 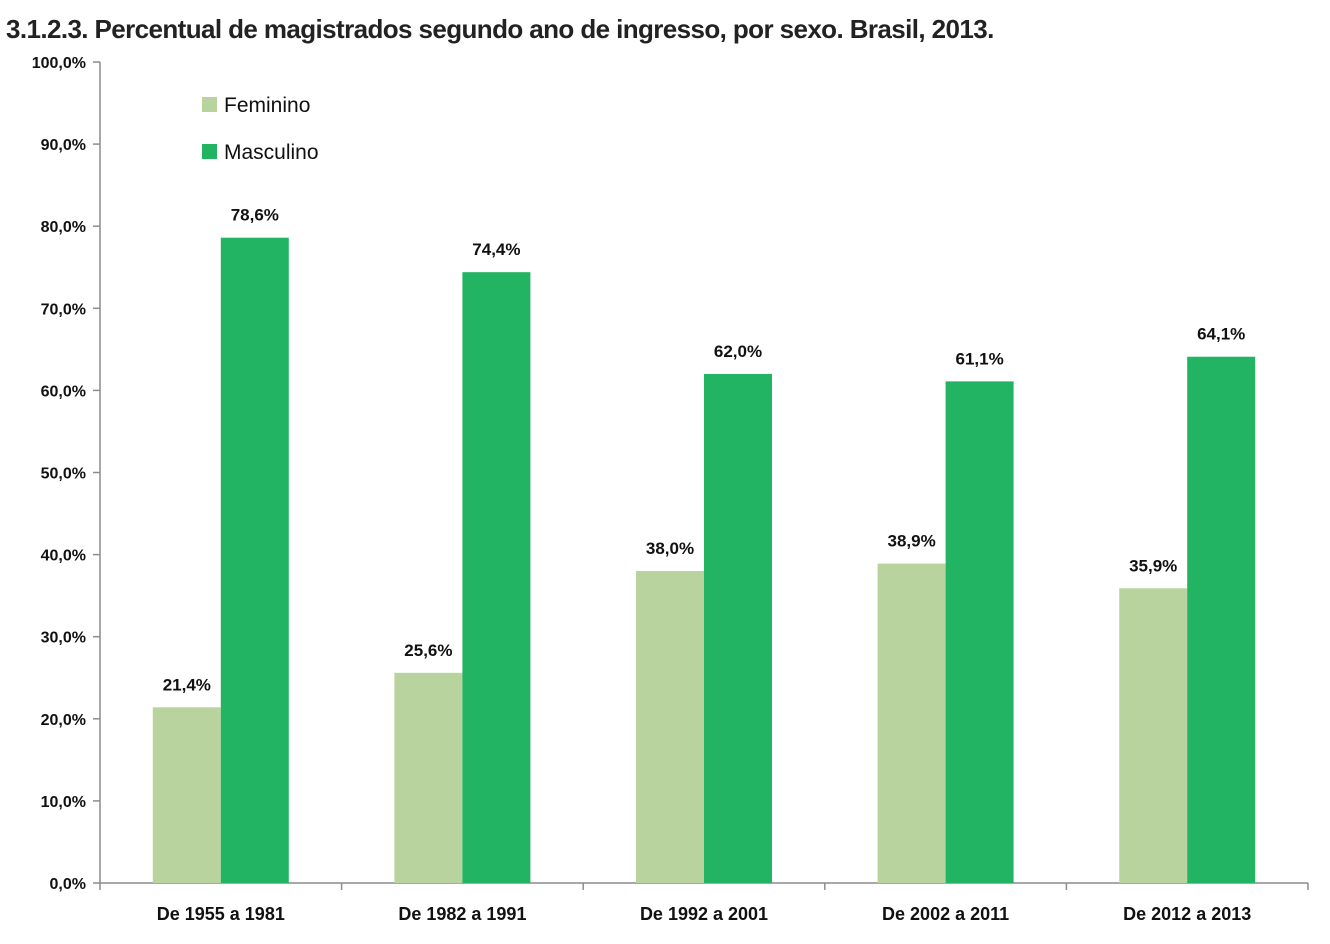 I want to click on y-tick-label: 100,0%, so click(x=59, y=63).